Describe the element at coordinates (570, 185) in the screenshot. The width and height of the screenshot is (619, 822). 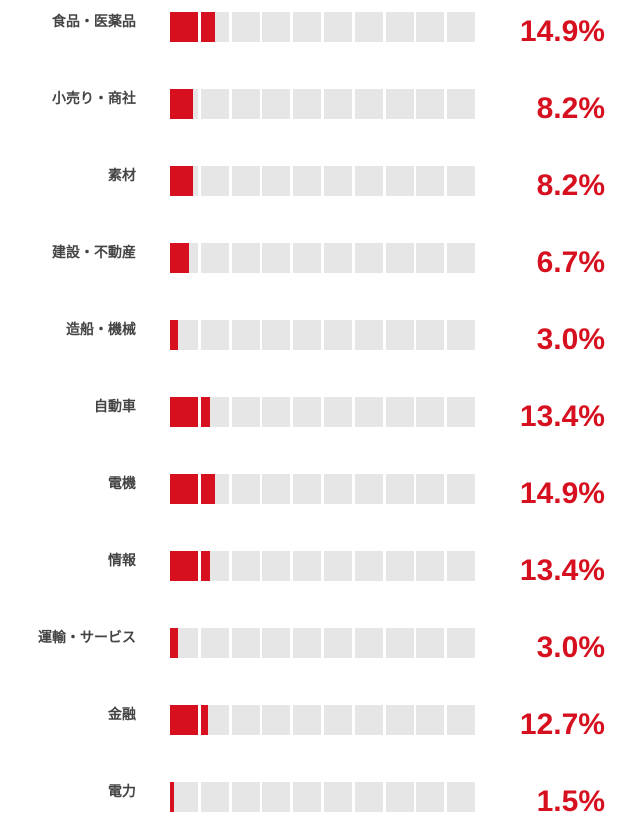
I see `value-label: 8.2%` at that location.